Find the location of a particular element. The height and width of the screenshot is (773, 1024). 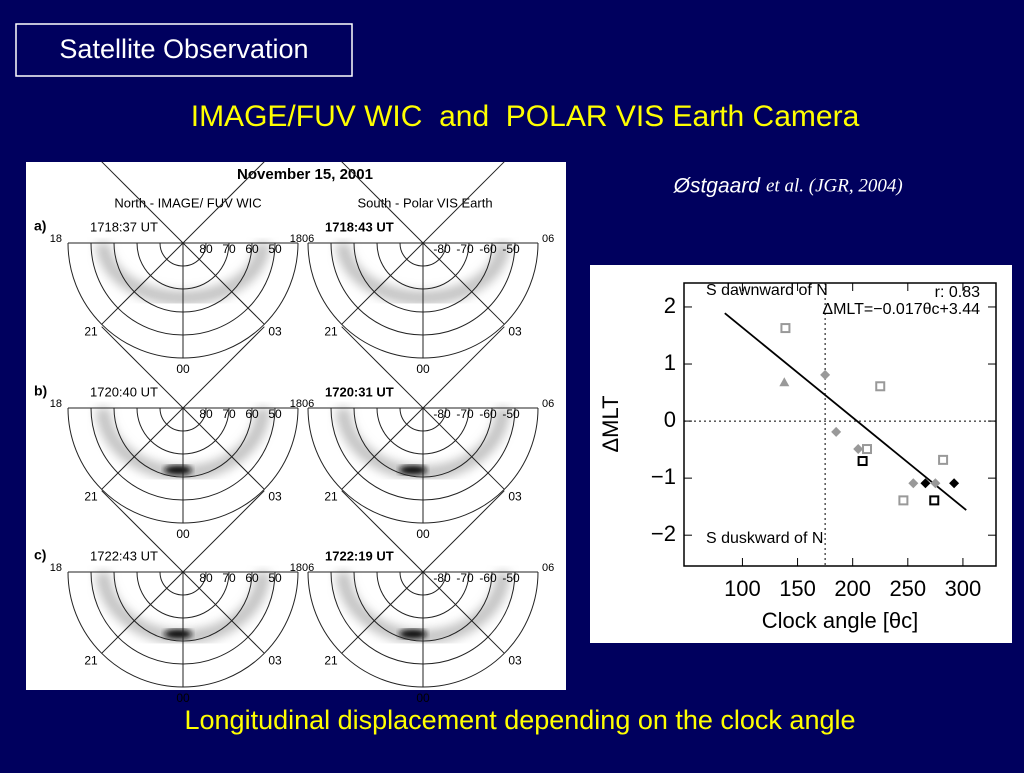

time-label: 1718:37 UT is located at coordinates (124, 226).